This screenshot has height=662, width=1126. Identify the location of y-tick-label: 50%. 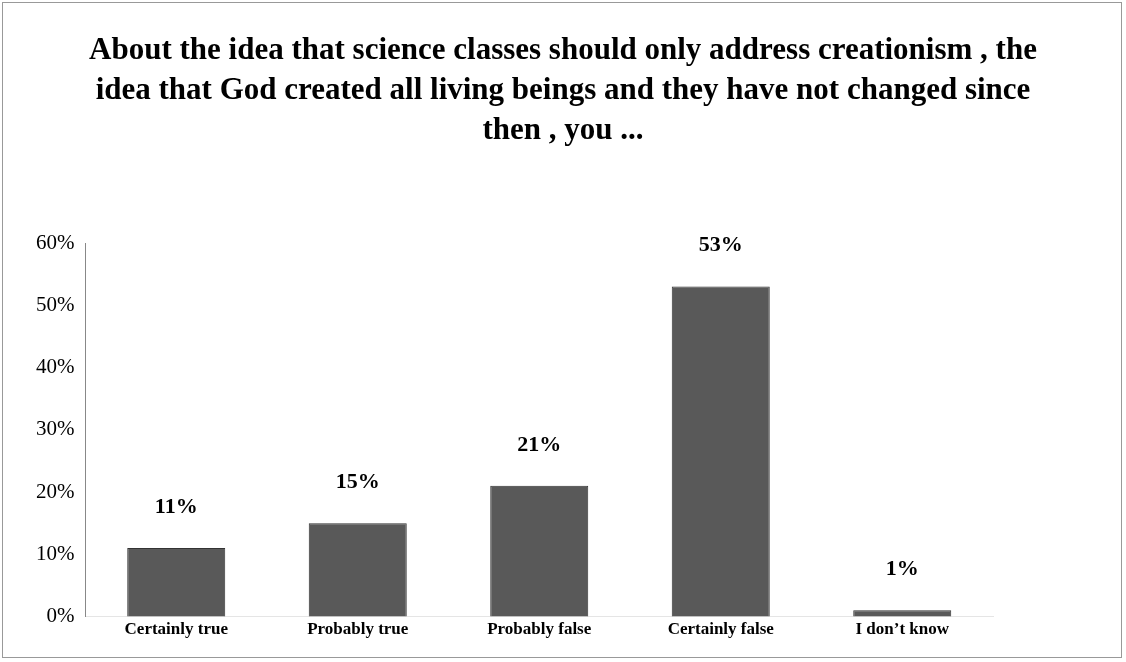
(55, 303).